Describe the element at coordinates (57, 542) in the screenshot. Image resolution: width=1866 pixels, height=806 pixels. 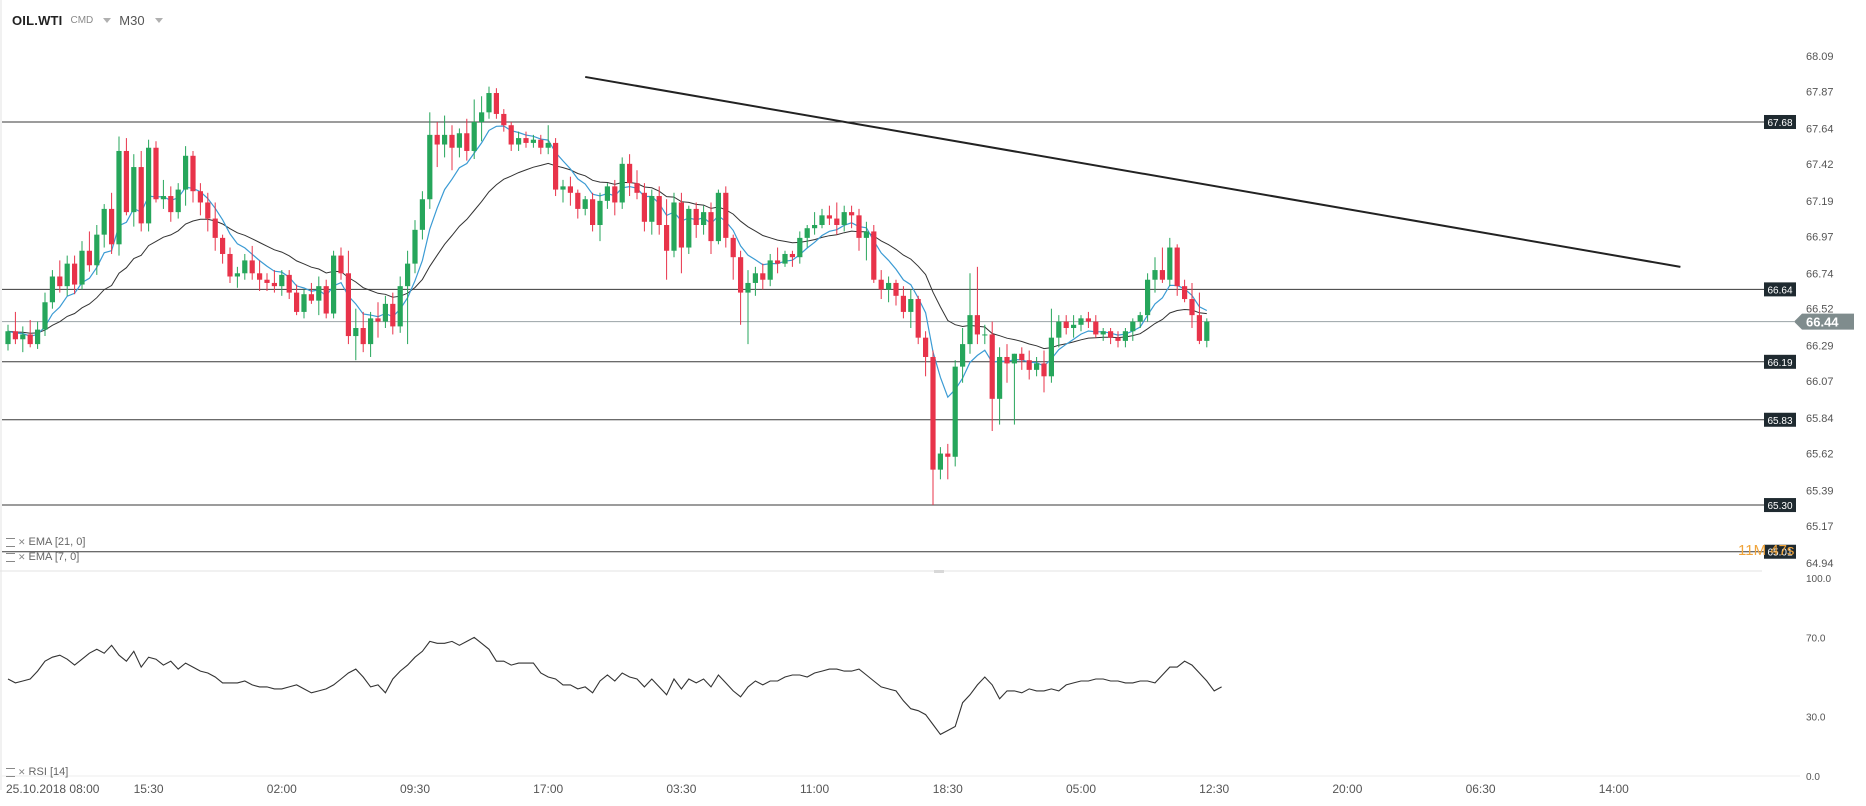
I see `ema-slow-legend-label: EMA [21, 0]` at that location.